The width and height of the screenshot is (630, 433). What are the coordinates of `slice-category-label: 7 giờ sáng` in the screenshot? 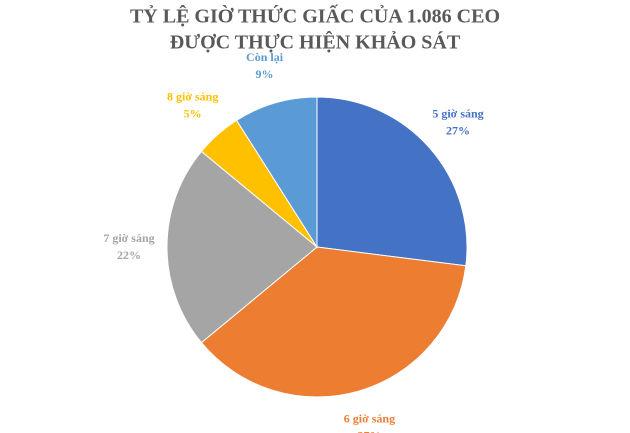 It's located at (128, 238).